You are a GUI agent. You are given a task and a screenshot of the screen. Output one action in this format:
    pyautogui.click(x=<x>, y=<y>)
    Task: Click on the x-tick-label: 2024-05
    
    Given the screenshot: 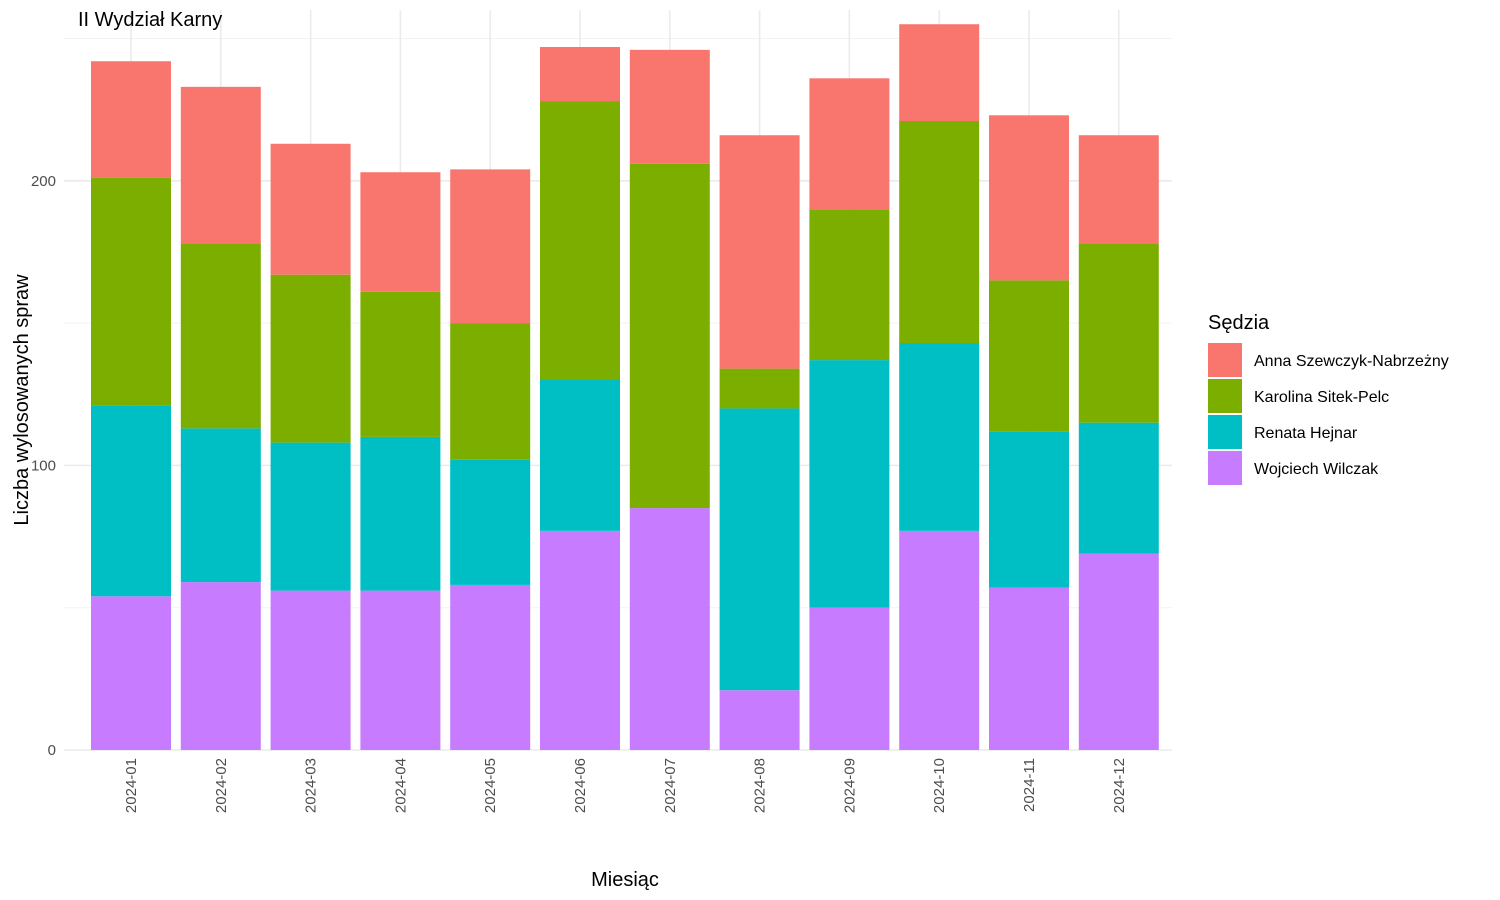 What is the action you would take?
    pyautogui.click(x=490, y=785)
    